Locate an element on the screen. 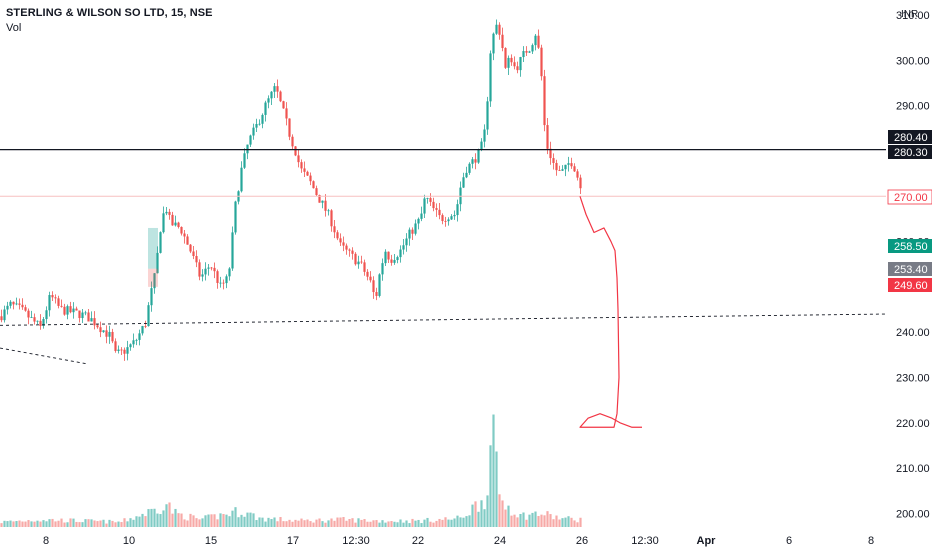  trend-line is located at coordinates (44, 356).